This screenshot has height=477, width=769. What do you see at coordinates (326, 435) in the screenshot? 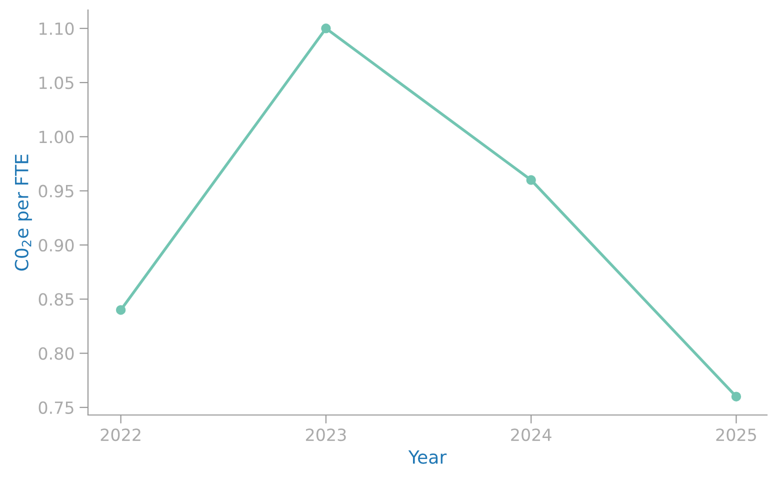
I see `x-tick-label: 2023` at bounding box center [326, 435].